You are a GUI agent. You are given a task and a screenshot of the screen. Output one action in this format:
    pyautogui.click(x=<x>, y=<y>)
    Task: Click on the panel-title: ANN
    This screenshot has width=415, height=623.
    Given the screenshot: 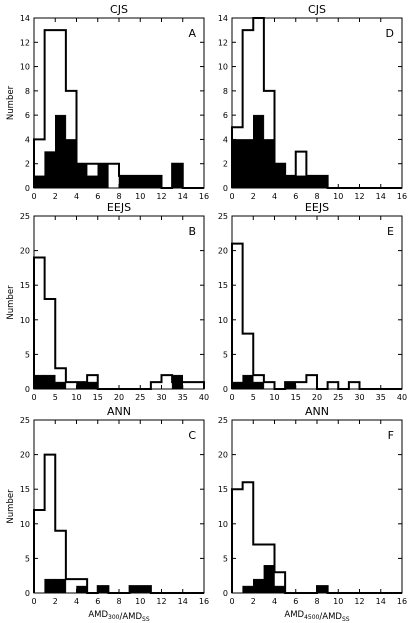 What is the action you would take?
    pyautogui.click(x=119, y=411)
    